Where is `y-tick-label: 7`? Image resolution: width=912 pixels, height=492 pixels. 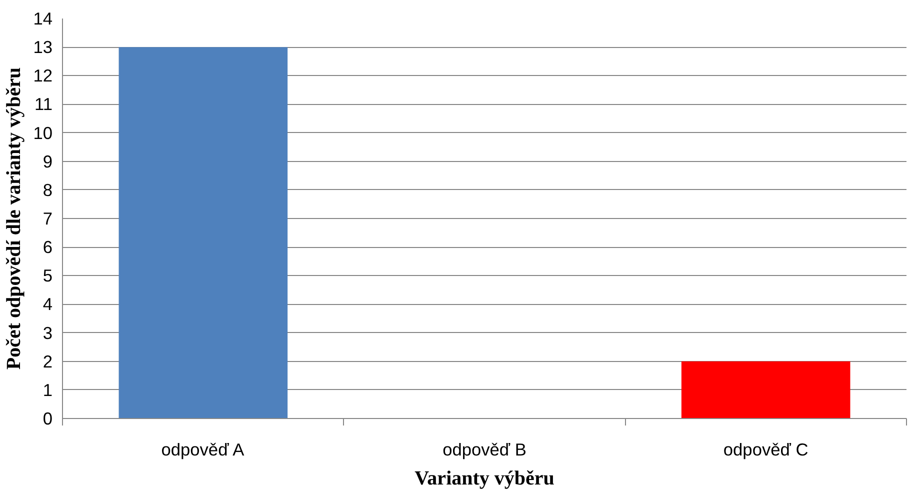
y-tick-label: 7 is located at coordinates (47, 218).